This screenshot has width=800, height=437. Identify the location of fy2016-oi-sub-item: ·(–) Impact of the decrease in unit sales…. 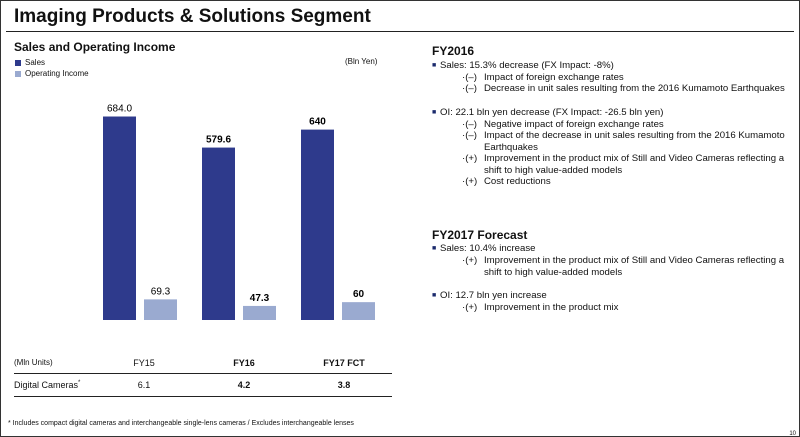
(627, 141).